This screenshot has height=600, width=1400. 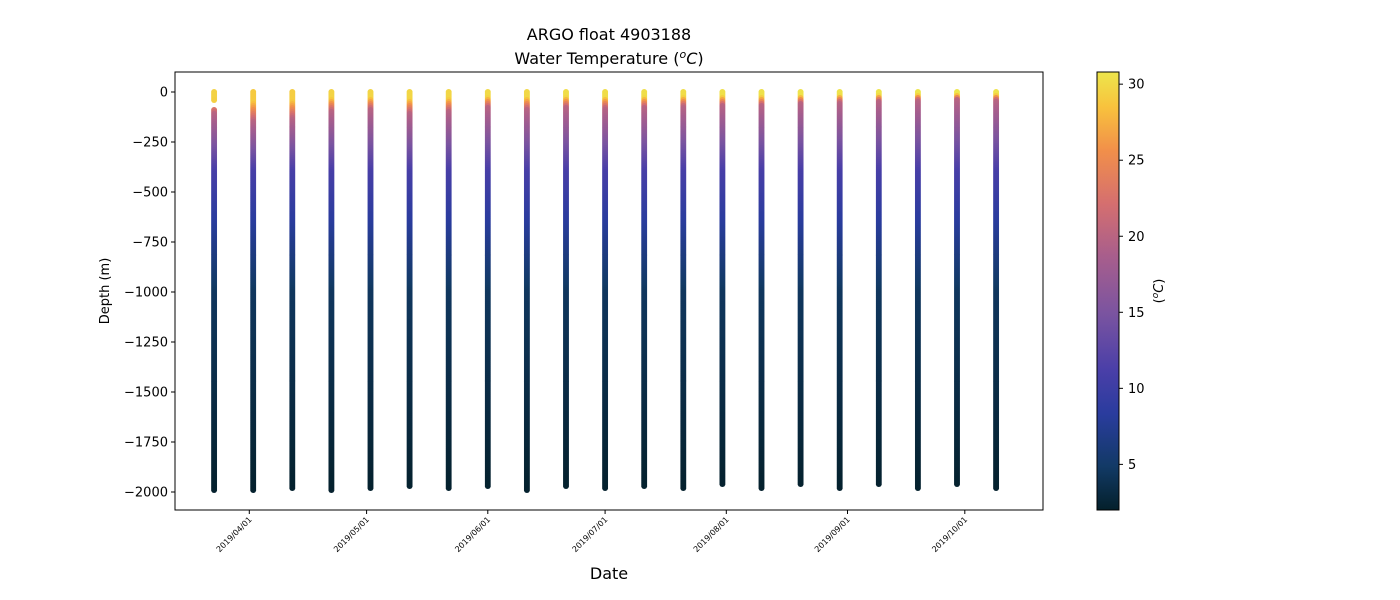 What do you see at coordinates (1132, 465) in the screenshot?
I see `colorbar-tick-label: 5` at bounding box center [1132, 465].